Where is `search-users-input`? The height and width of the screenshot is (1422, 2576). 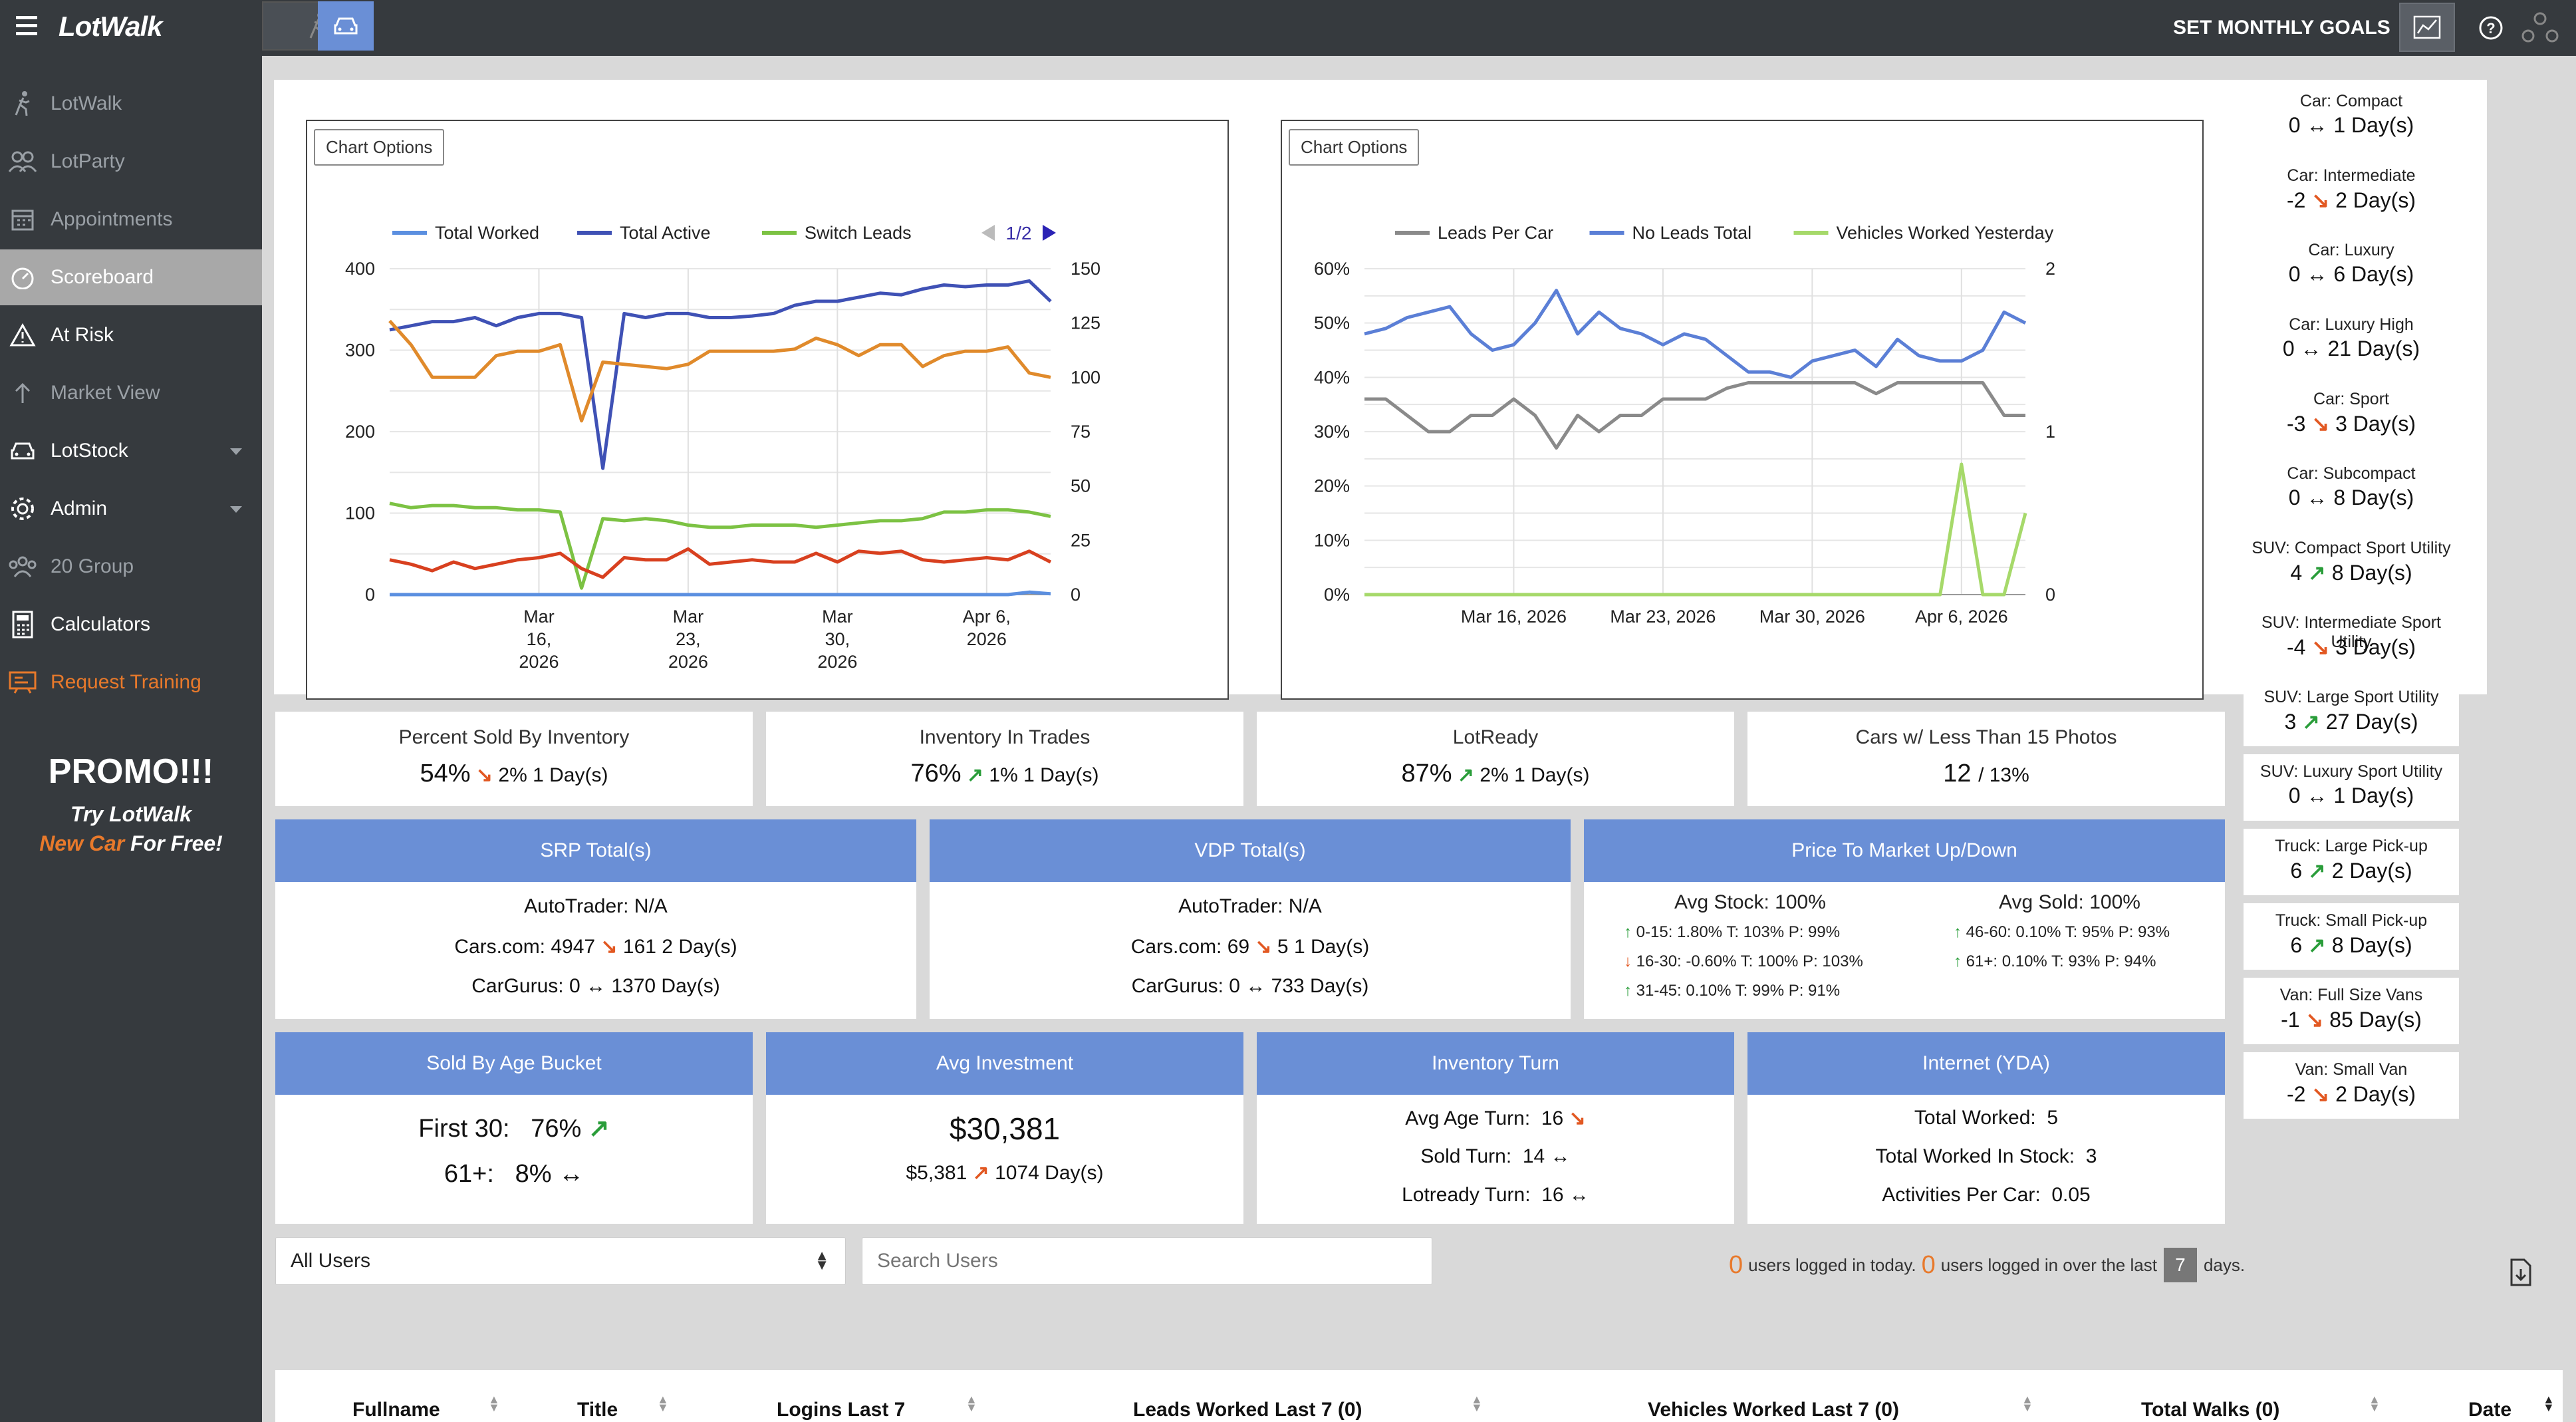 search-users-input is located at coordinates (1147, 1261).